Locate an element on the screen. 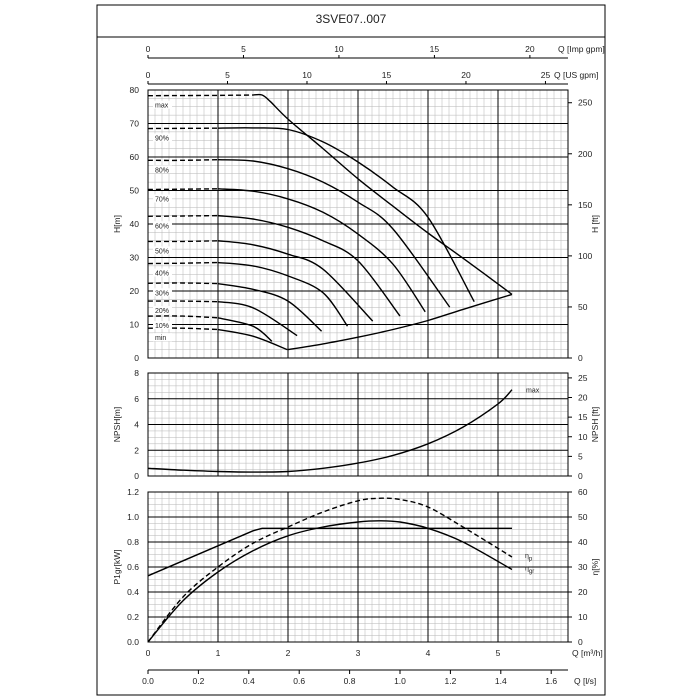  head-ft-tick-label: 50 is located at coordinates (583, 307).